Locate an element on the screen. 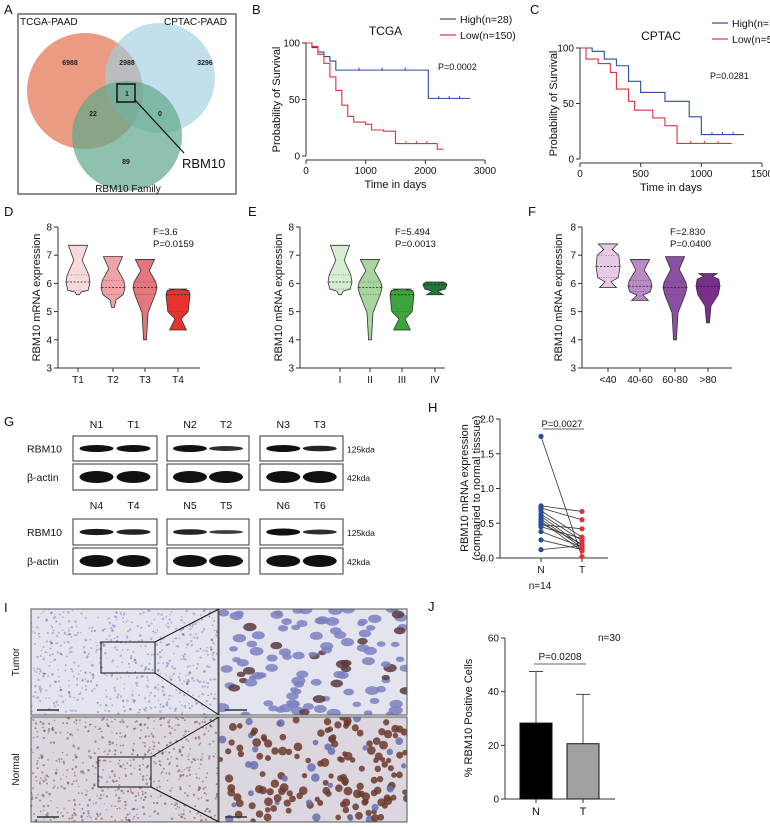  tissue-background is located at coordinates (124, 769).